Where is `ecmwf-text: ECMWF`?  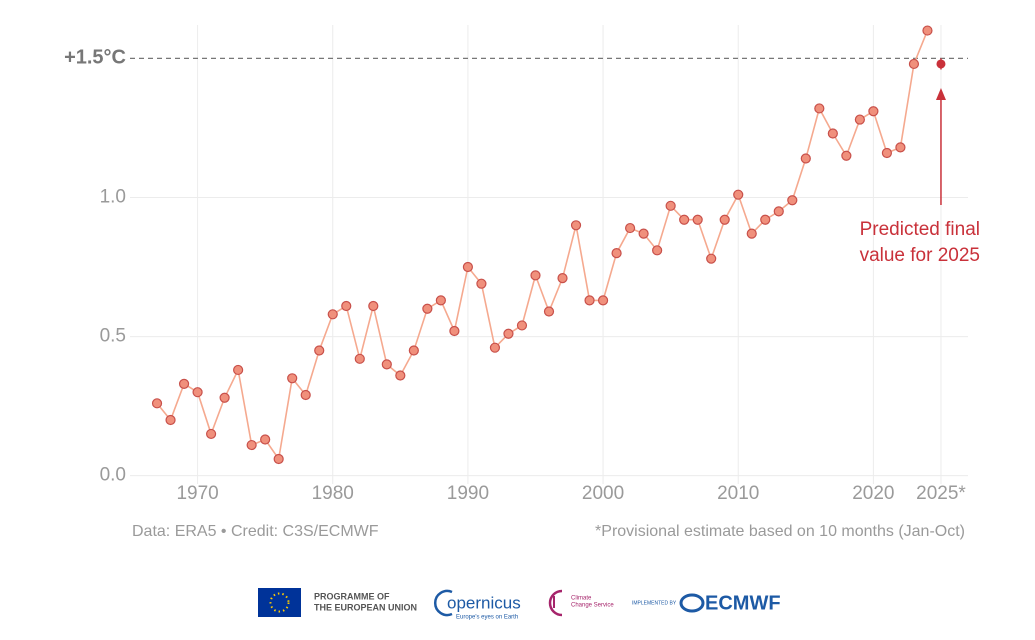 ecmwf-text: ECMWF is located at coordinates (743, 603).